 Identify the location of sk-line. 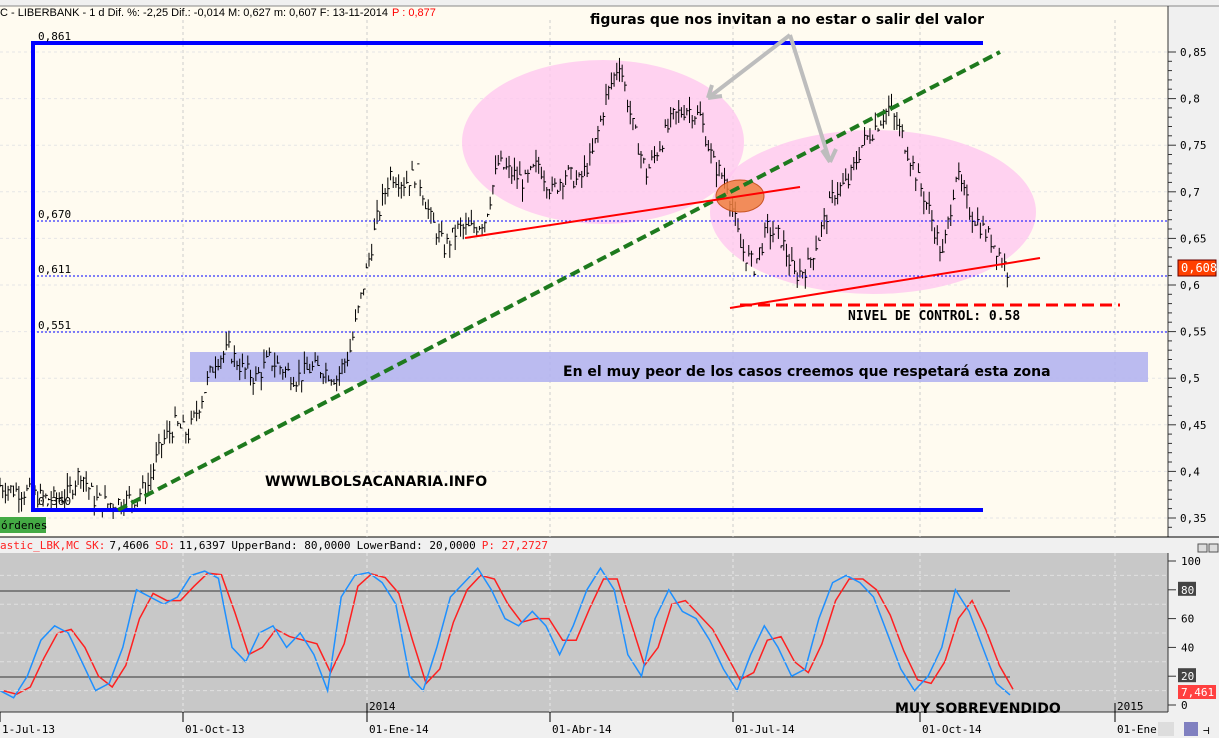
(505, 632).